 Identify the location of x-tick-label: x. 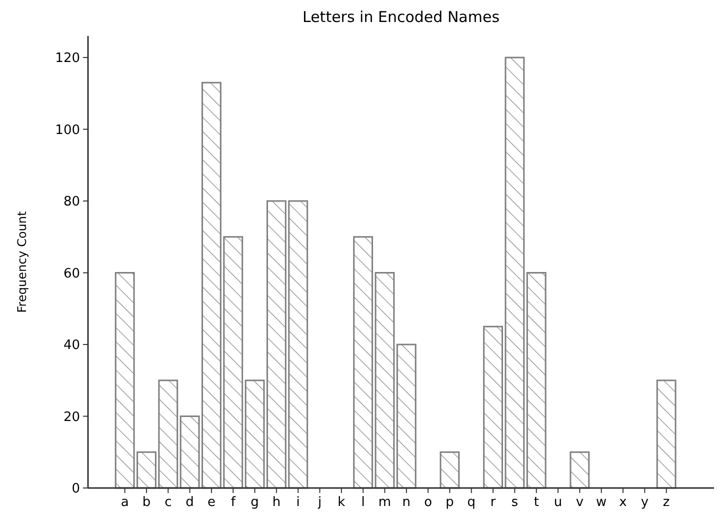
(623, 502).